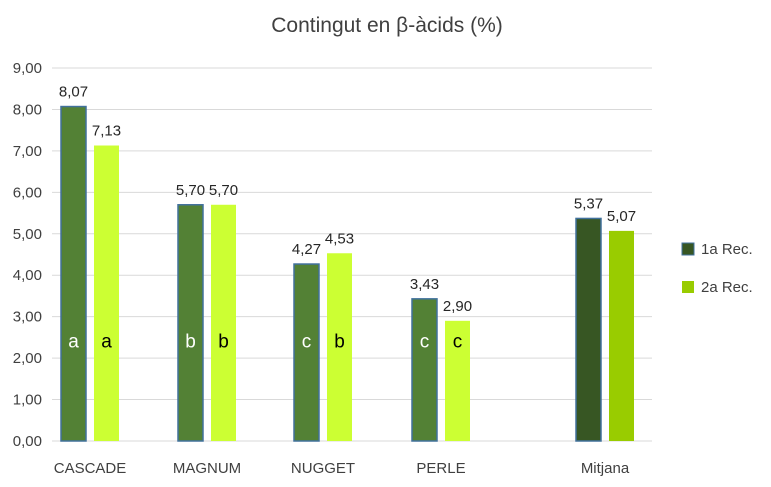  Describe the element at coordinates (387, 25) in the screenshot. I see `chart-title: Contingut en β-àcids (%)` at that location.